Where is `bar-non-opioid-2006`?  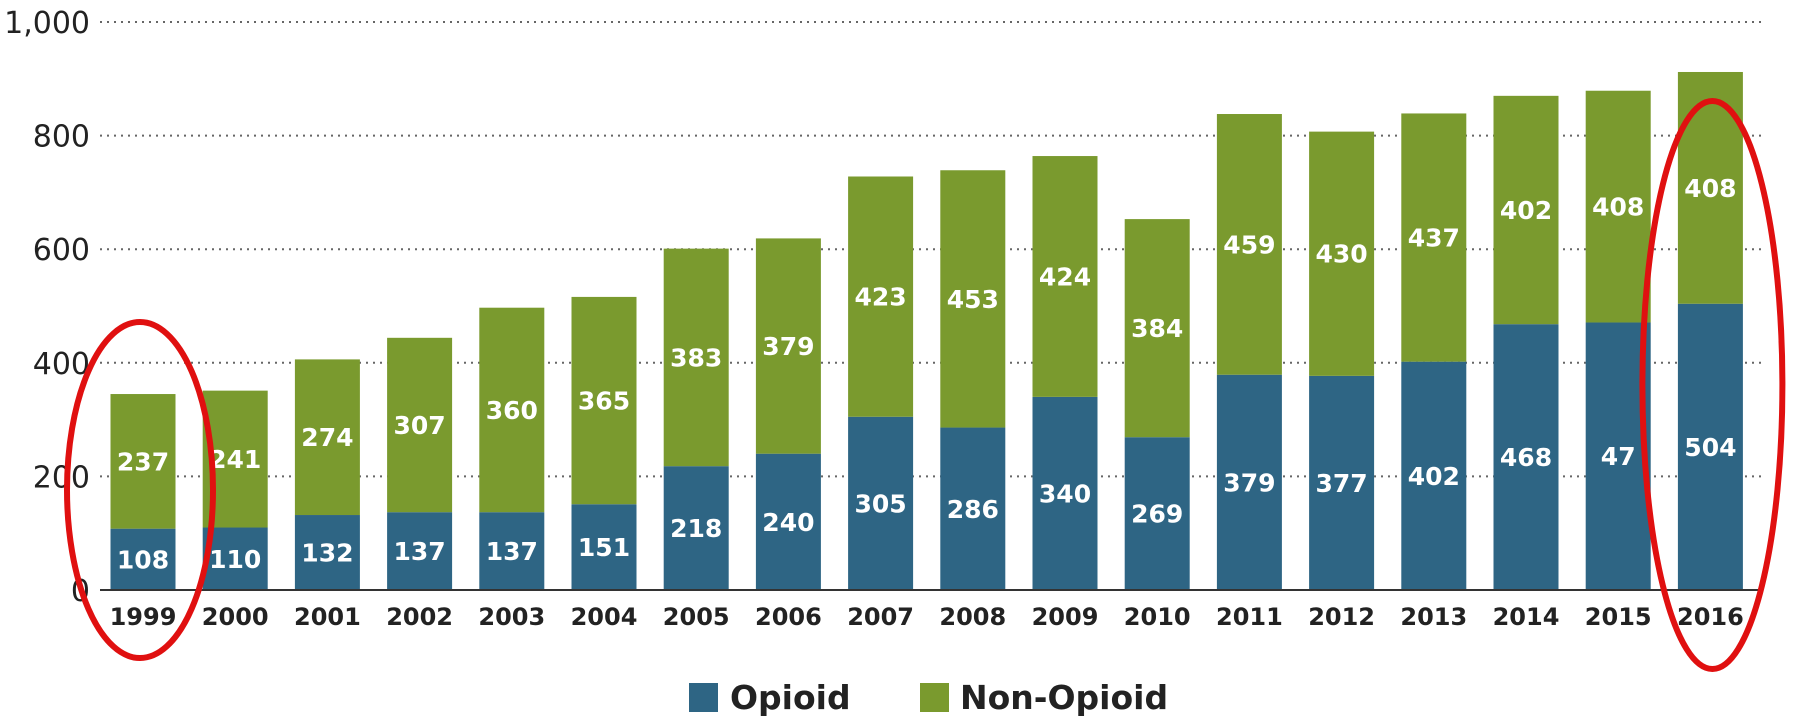
bar-non-opioid-2006 is located at coordinates (788, 346).